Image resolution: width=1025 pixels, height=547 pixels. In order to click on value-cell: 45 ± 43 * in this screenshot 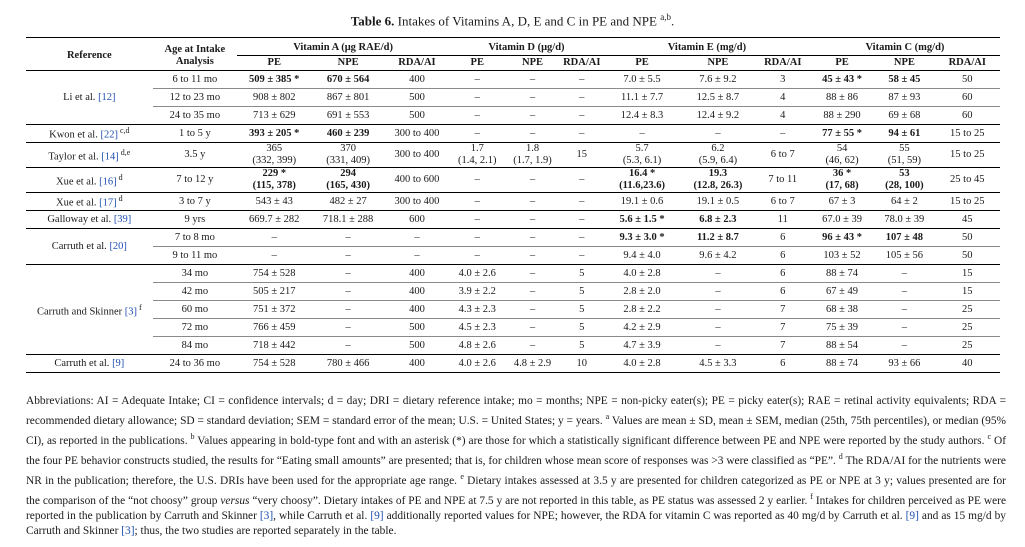, I will do `click(842, 79)`.